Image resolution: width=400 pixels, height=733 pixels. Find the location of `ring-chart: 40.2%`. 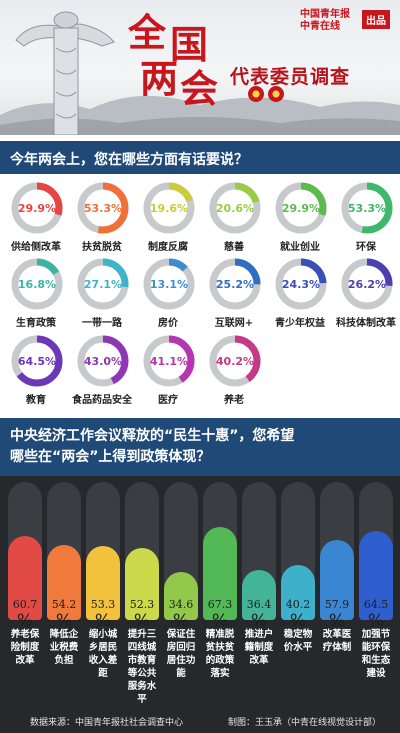

ring-chart: 40.2% is located at coordinates (235, 361).